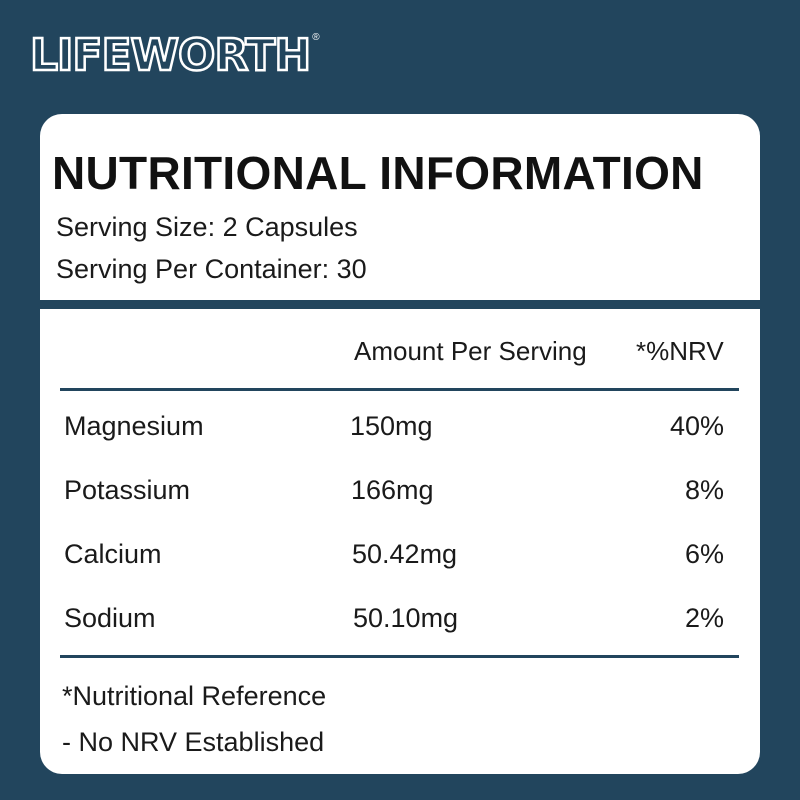  What do you see at coordinates (378, 173) in the screenshot?
I see `panel-title: NUTRITIONAL INFORMATION` at bounding box center [378, 173].